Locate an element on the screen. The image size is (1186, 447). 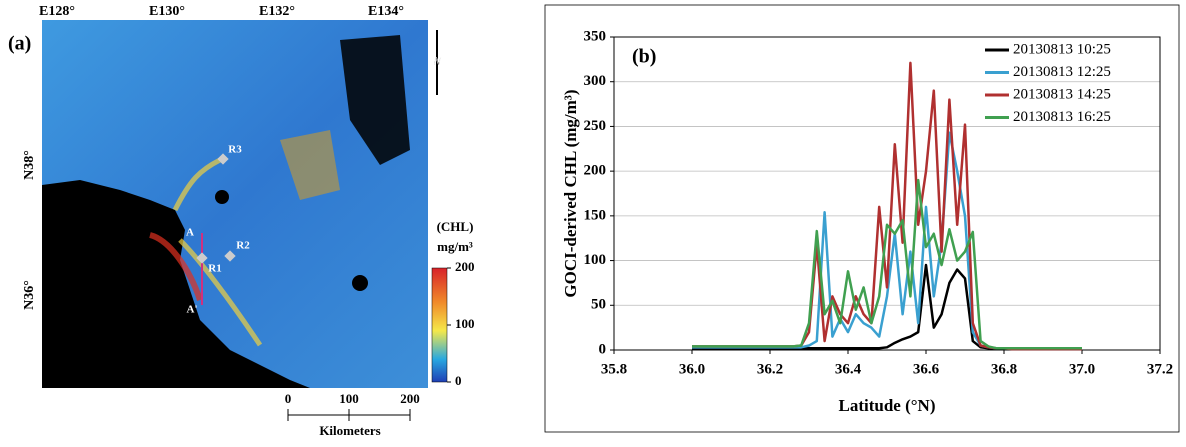
x-tick-label: 37.2 is located at coordinates (1160, 369).